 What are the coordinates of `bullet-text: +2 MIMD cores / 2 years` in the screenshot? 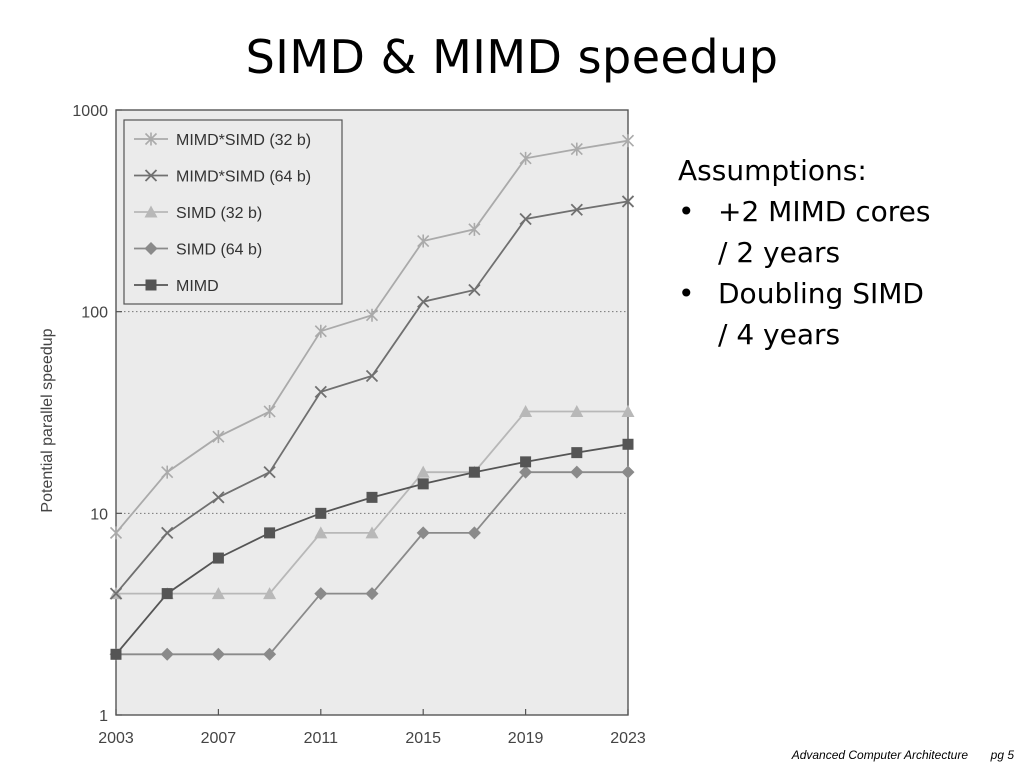 It's located at (863, 232).